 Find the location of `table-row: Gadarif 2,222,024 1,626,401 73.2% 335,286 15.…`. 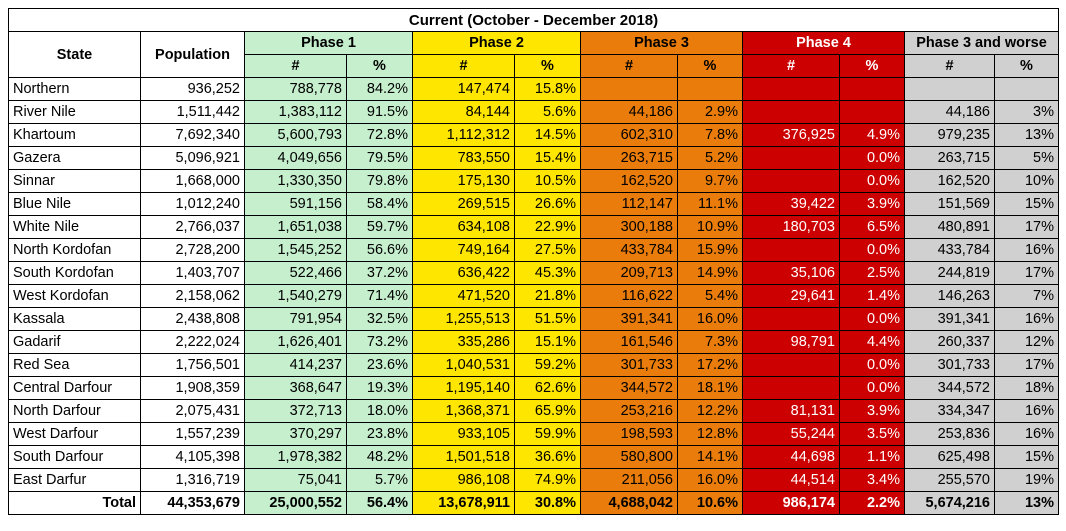

table-row: Gadarif 2,222,024 1,626,401 73.2% 335,286 15.… is located at coordinates (533, 342).